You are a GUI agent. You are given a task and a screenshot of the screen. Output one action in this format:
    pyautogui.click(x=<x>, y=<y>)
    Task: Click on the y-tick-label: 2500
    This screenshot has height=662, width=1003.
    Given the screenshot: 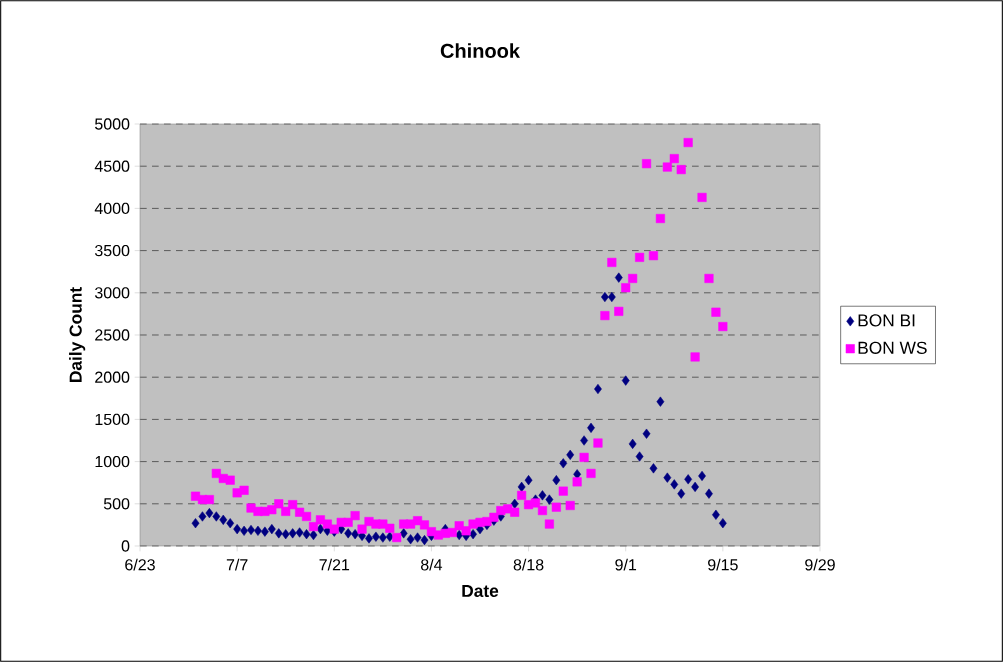 What is the action you would take?
    pyautogui.click(x=112, y=335)
    